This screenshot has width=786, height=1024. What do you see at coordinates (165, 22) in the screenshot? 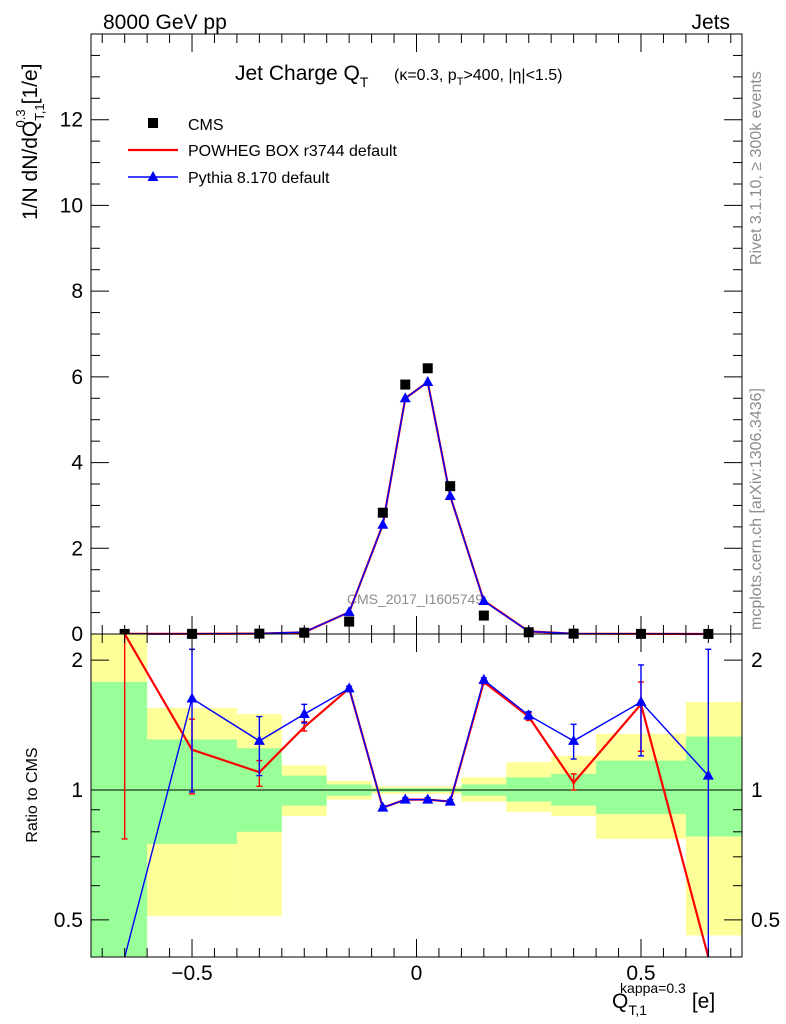
I see `header-left-label: 8000 GeV pp` at bounding box center [165, 22].